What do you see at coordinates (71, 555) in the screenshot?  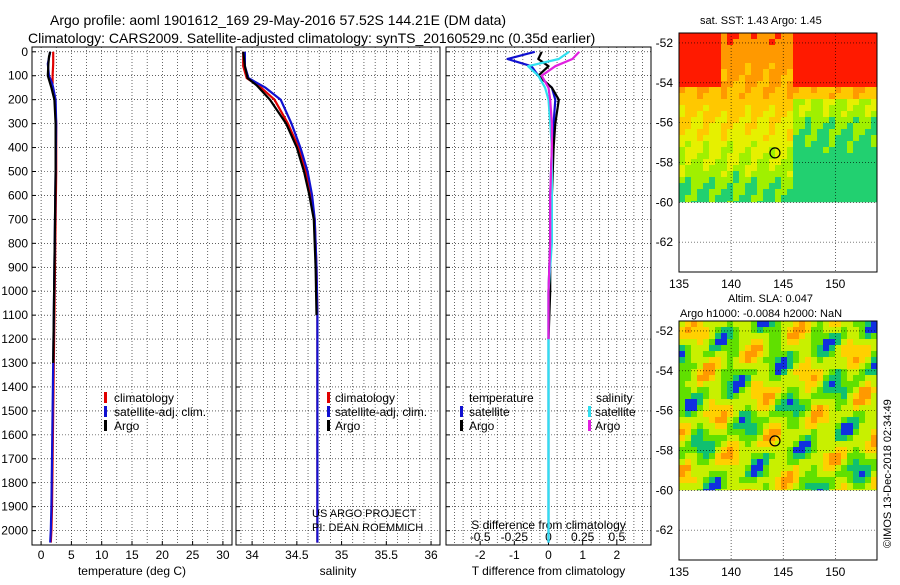 I see `x-tick-label: 5` at bounding box center [71, 555].